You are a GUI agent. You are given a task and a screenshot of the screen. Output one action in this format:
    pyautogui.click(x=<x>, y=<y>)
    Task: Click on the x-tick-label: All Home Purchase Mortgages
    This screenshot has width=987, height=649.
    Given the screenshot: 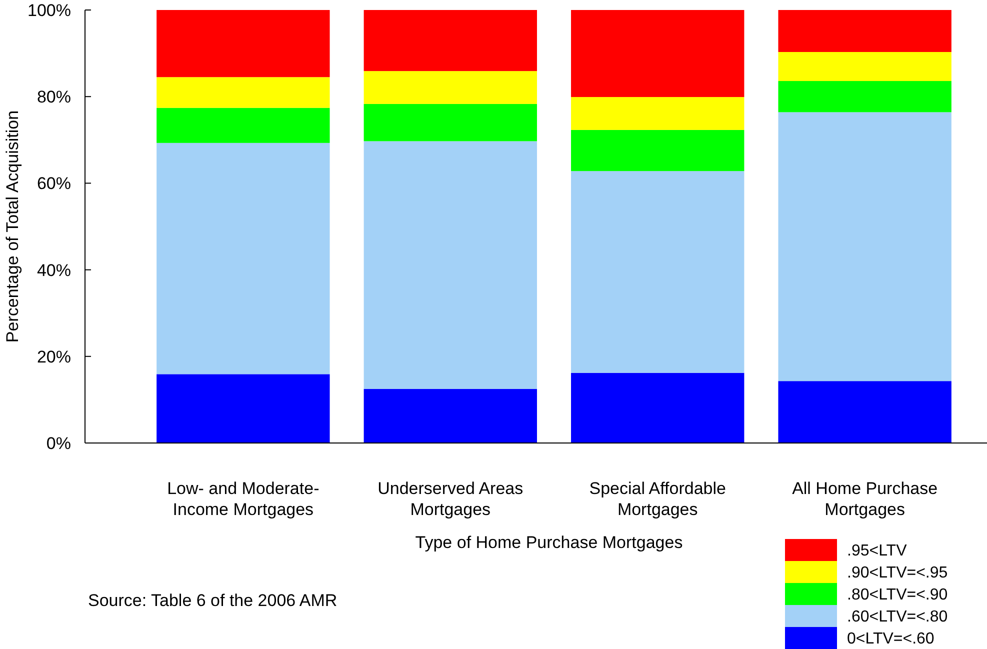 What is the action you would take?
    pyautogui.click(x=865, y=499)
    